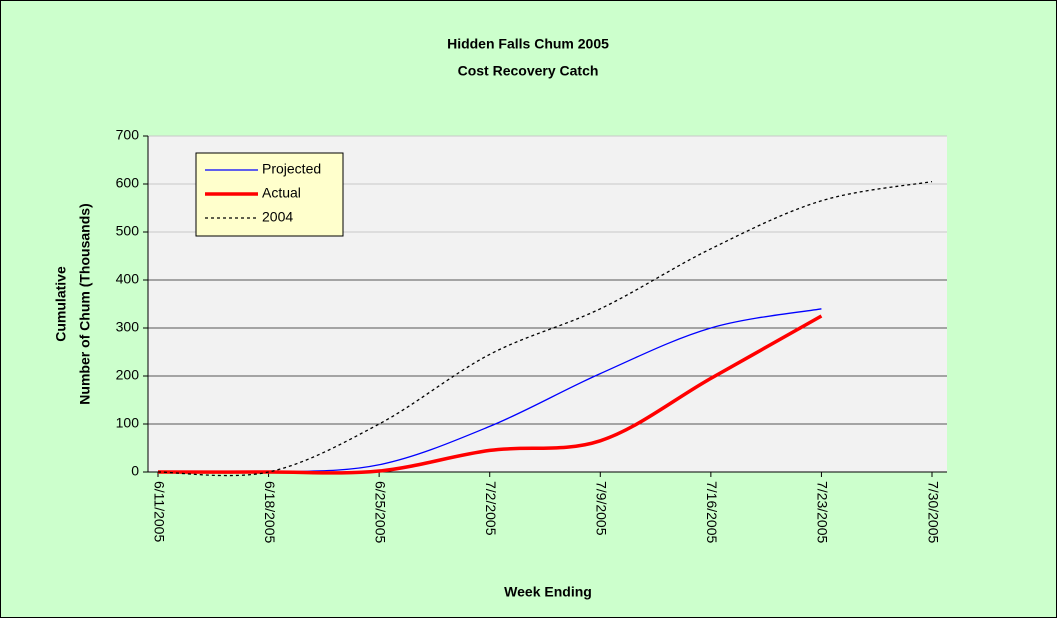  Describe the element at coordinates (85, 303) in the screenshot. I see `y-axis-title: Number of Chum (Thousands)` at that location.